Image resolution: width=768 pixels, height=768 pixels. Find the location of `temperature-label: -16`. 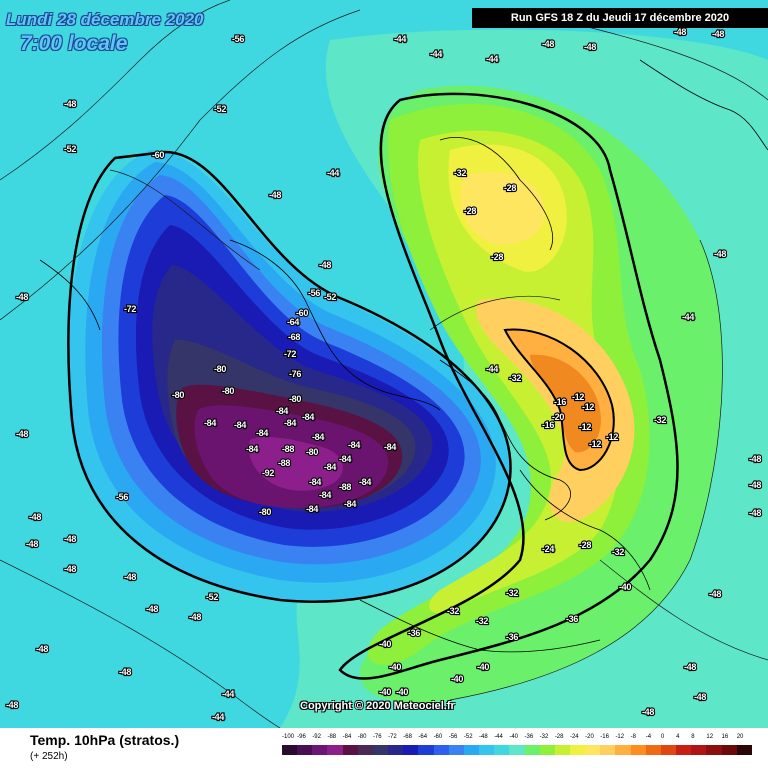

temperature-label: -16 is located at coordinates (548, 425).